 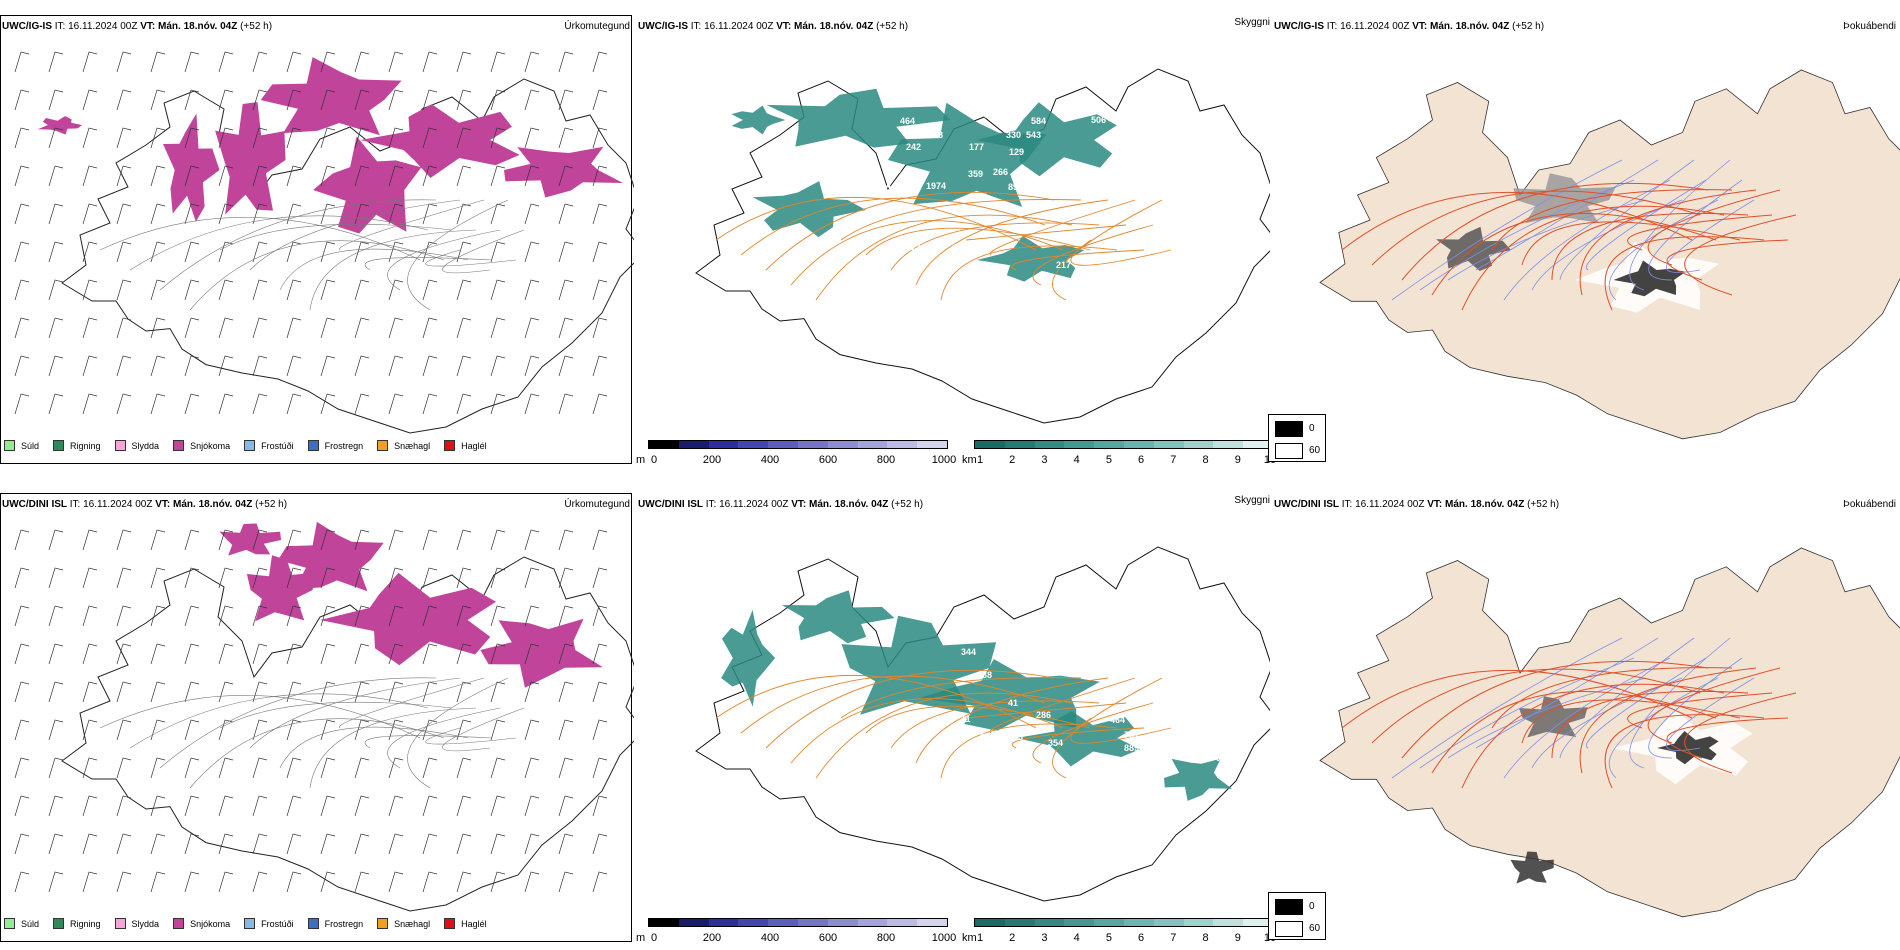 I want to click on legend-label: Snjókoma, so click(x=210, y=923).